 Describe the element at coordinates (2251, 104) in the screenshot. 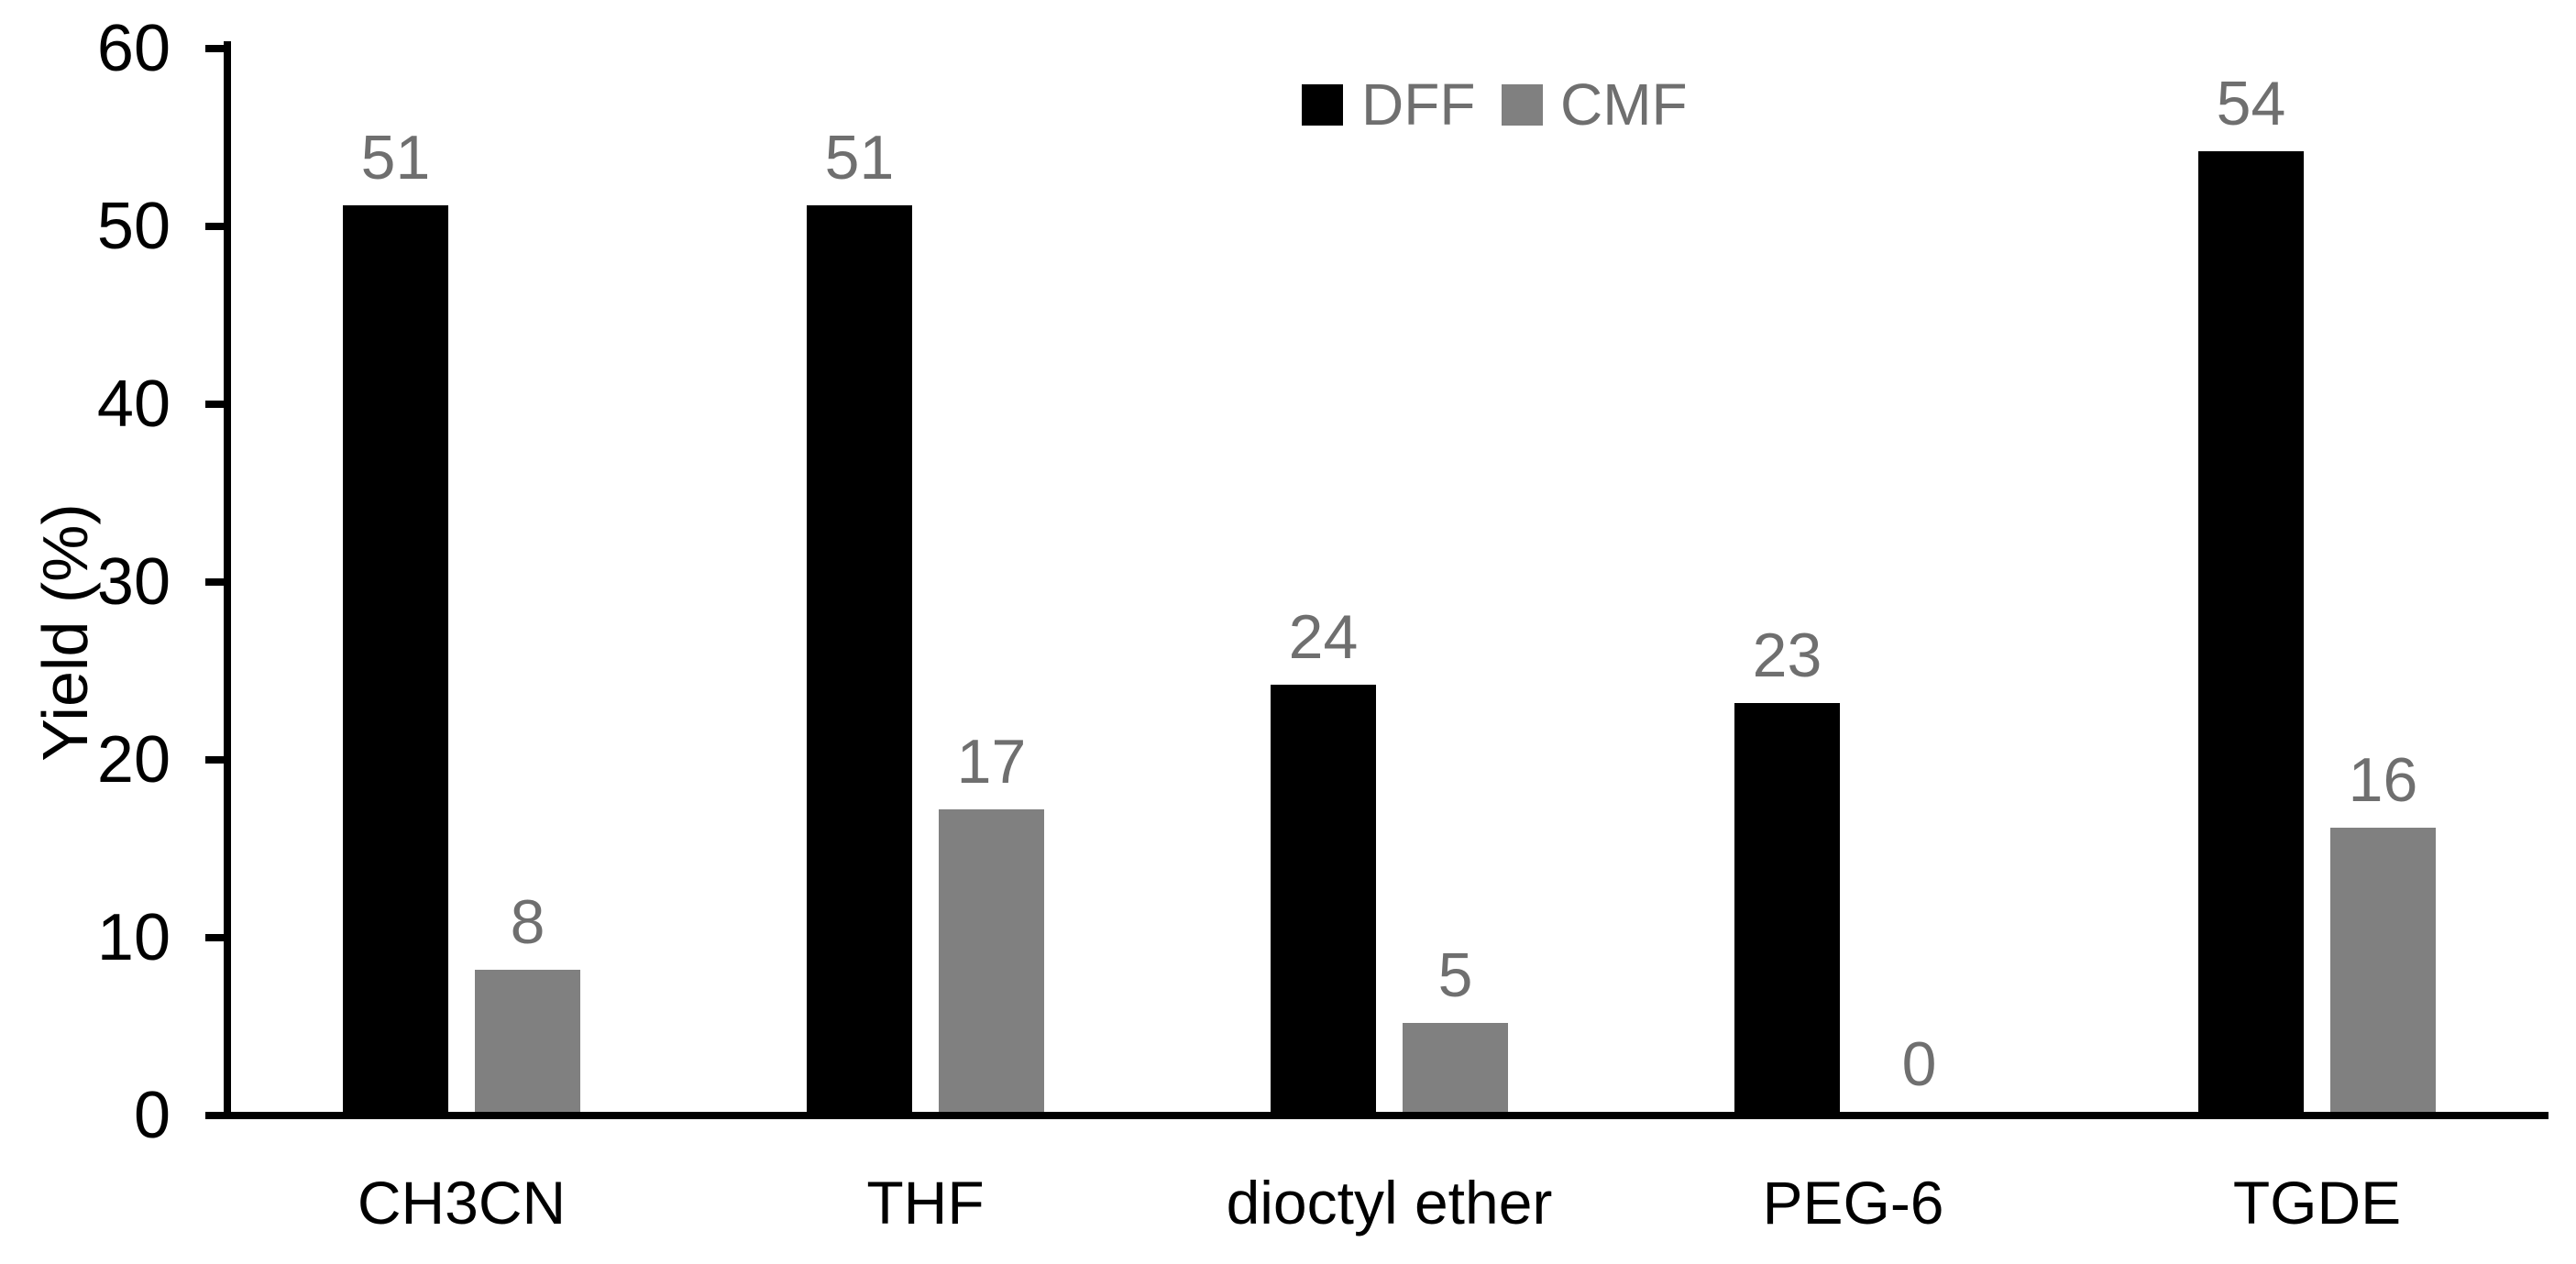

I see `value-label-dff: 54` at that location.